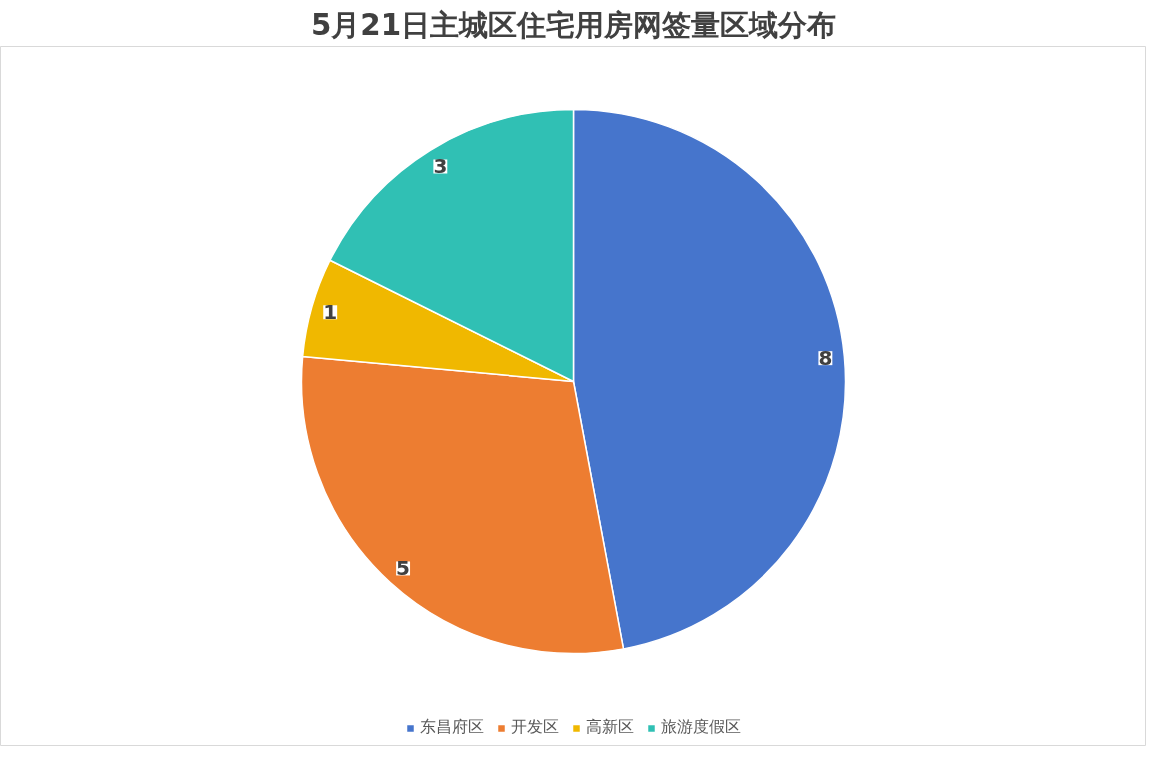  I want to click on chart-title: 5月21日主城区住宅用房网签量区域分布, so click(573, 24).